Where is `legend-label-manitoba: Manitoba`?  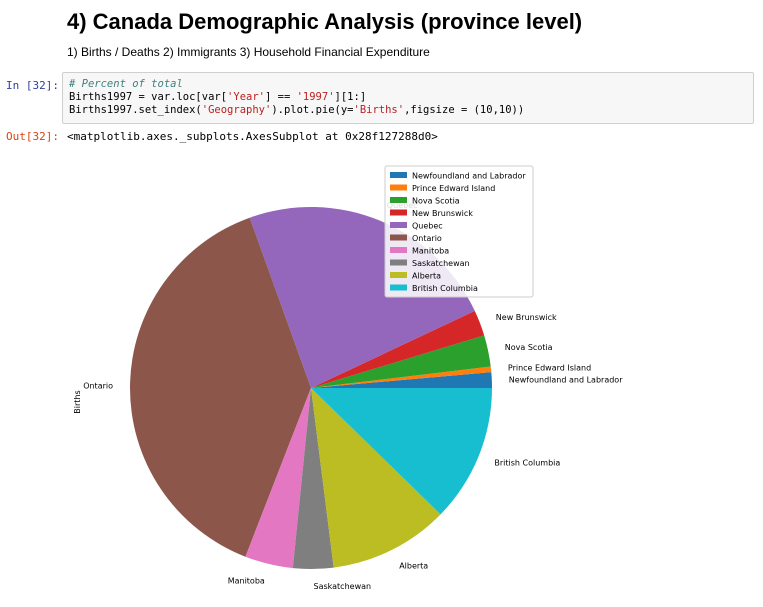
legend-label-manitoba: Manitoba is located at coordinates (430, 251).